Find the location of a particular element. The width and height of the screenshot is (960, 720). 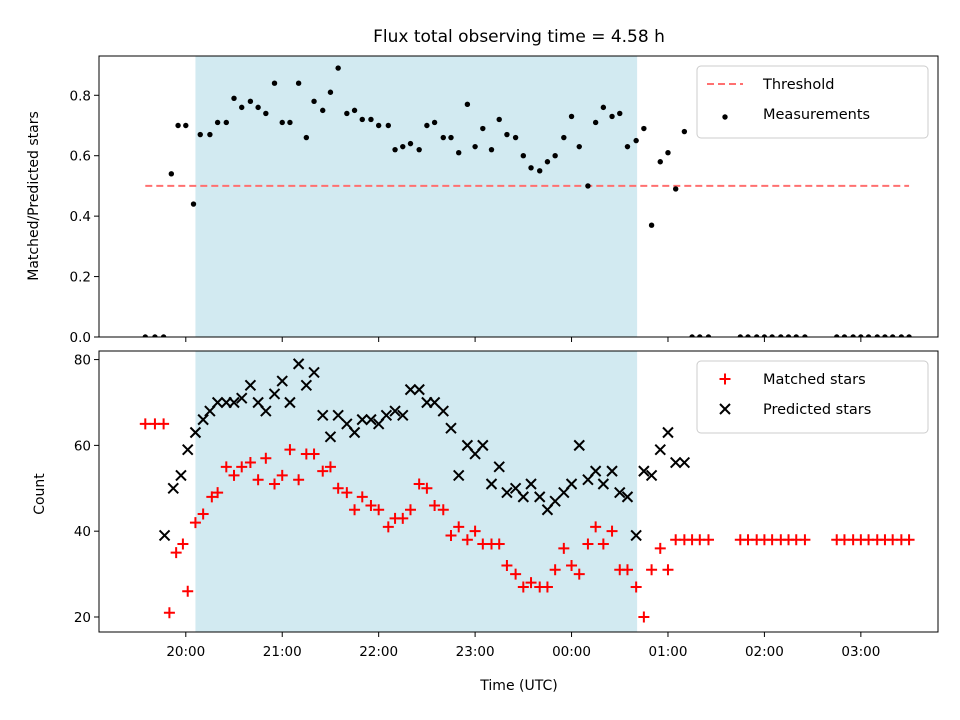

y-tick-label: 0.2 is located at coordinates (80, 278).